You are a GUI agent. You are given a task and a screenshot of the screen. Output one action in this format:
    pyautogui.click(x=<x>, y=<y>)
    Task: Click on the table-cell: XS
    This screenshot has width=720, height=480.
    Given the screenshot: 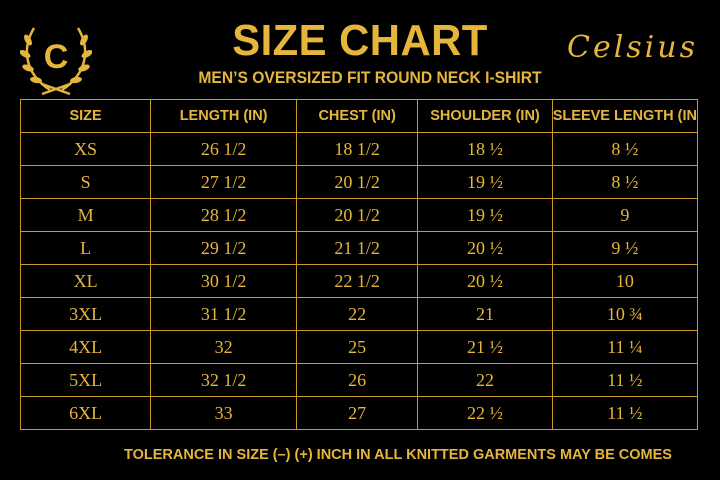 What is the action you would take?
    pyautogui.click(x=85, y=149)
    